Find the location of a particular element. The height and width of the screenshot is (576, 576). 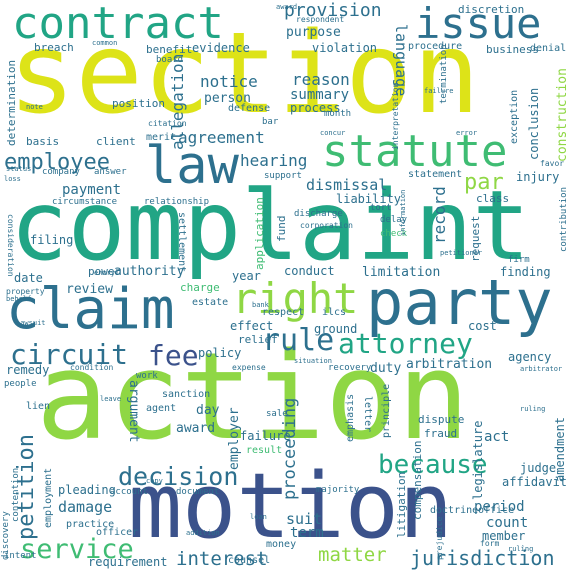

word-firm: firm is located at coordinates (519, 260).